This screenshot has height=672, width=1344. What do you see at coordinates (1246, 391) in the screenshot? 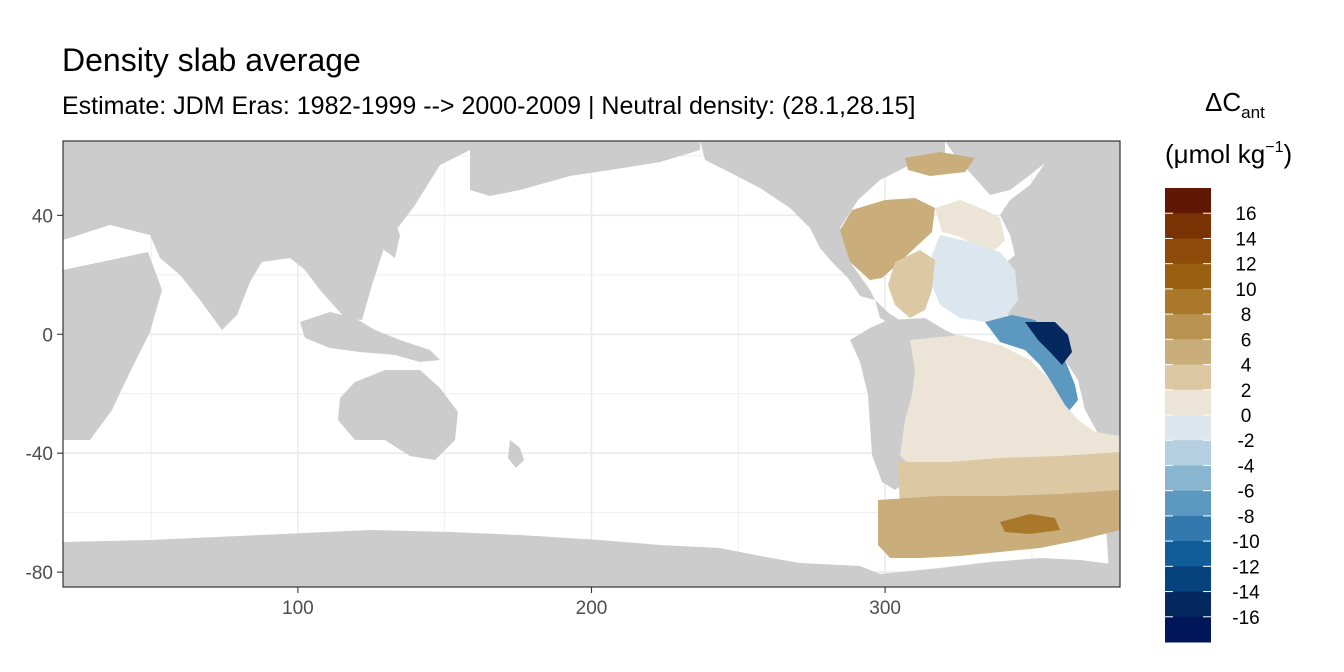
I see `colorbar-tick-label: 2` at bounding box center [1246, 391].